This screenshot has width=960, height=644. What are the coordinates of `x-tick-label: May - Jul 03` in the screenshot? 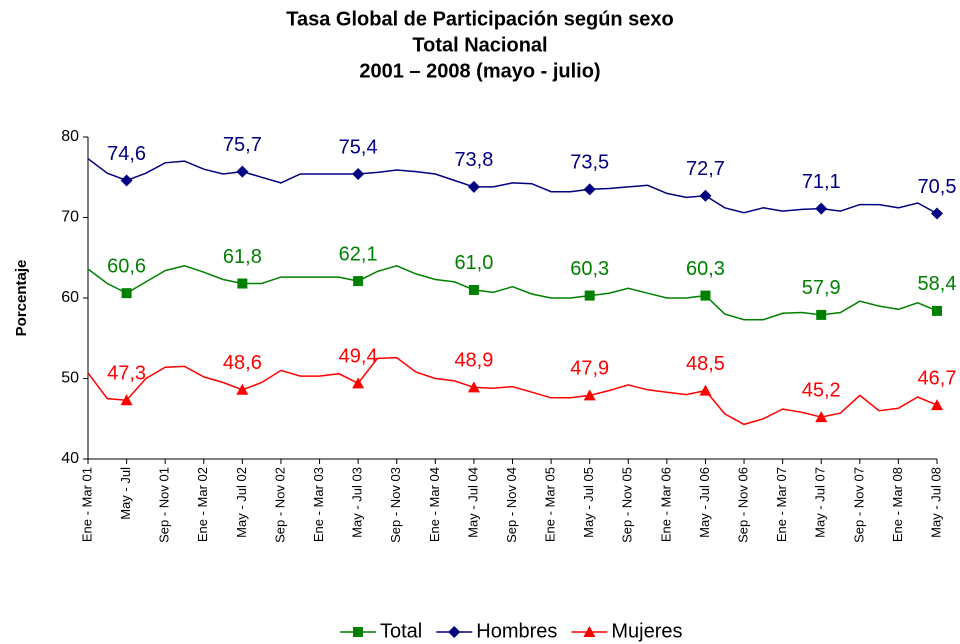 It's located at (357, 502).